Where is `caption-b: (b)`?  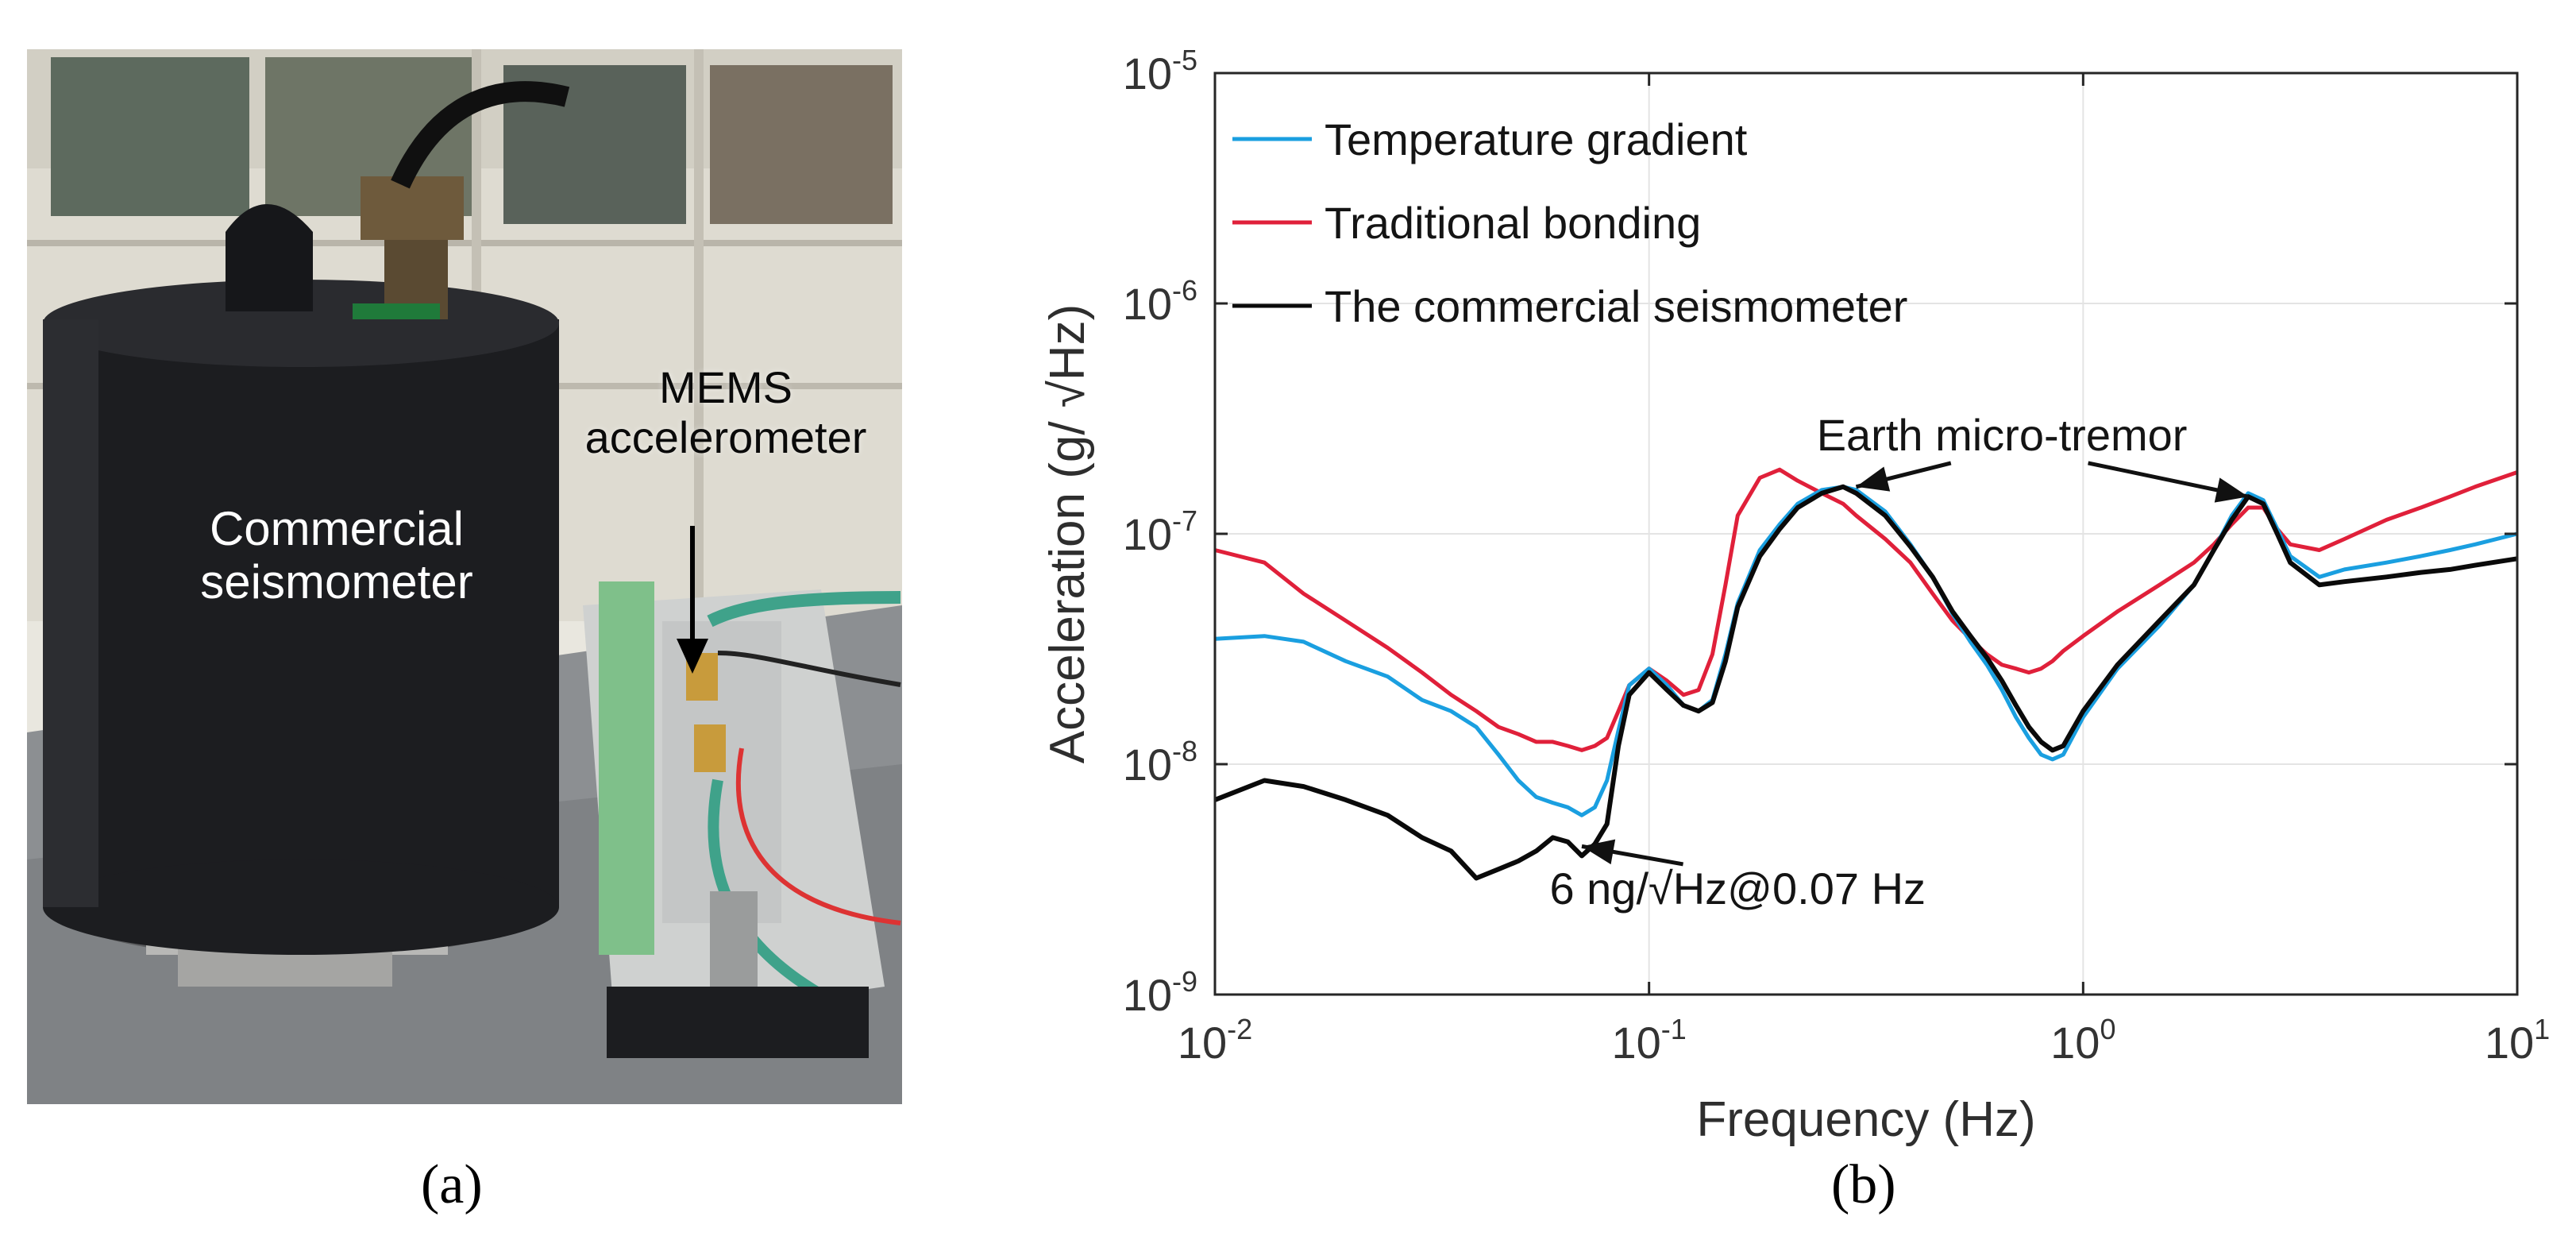
caption-b: (b) is located at coordinates (1863, 1184).